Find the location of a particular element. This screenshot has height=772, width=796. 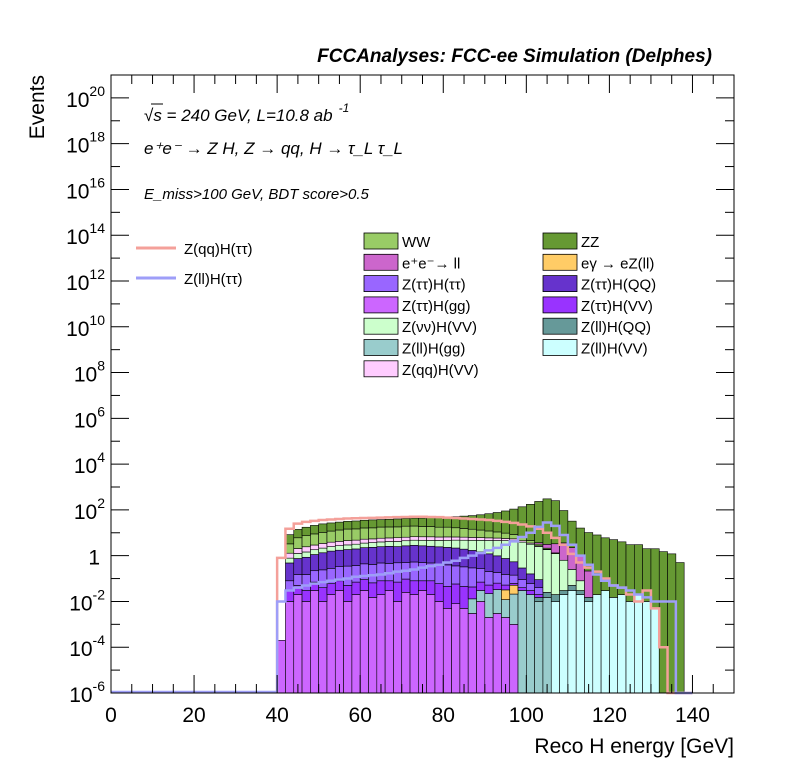

process-annotation: e⁺e⁻ → Z H, Z → qq, H → τ_L τ_L is located at coordinates (273, 148).